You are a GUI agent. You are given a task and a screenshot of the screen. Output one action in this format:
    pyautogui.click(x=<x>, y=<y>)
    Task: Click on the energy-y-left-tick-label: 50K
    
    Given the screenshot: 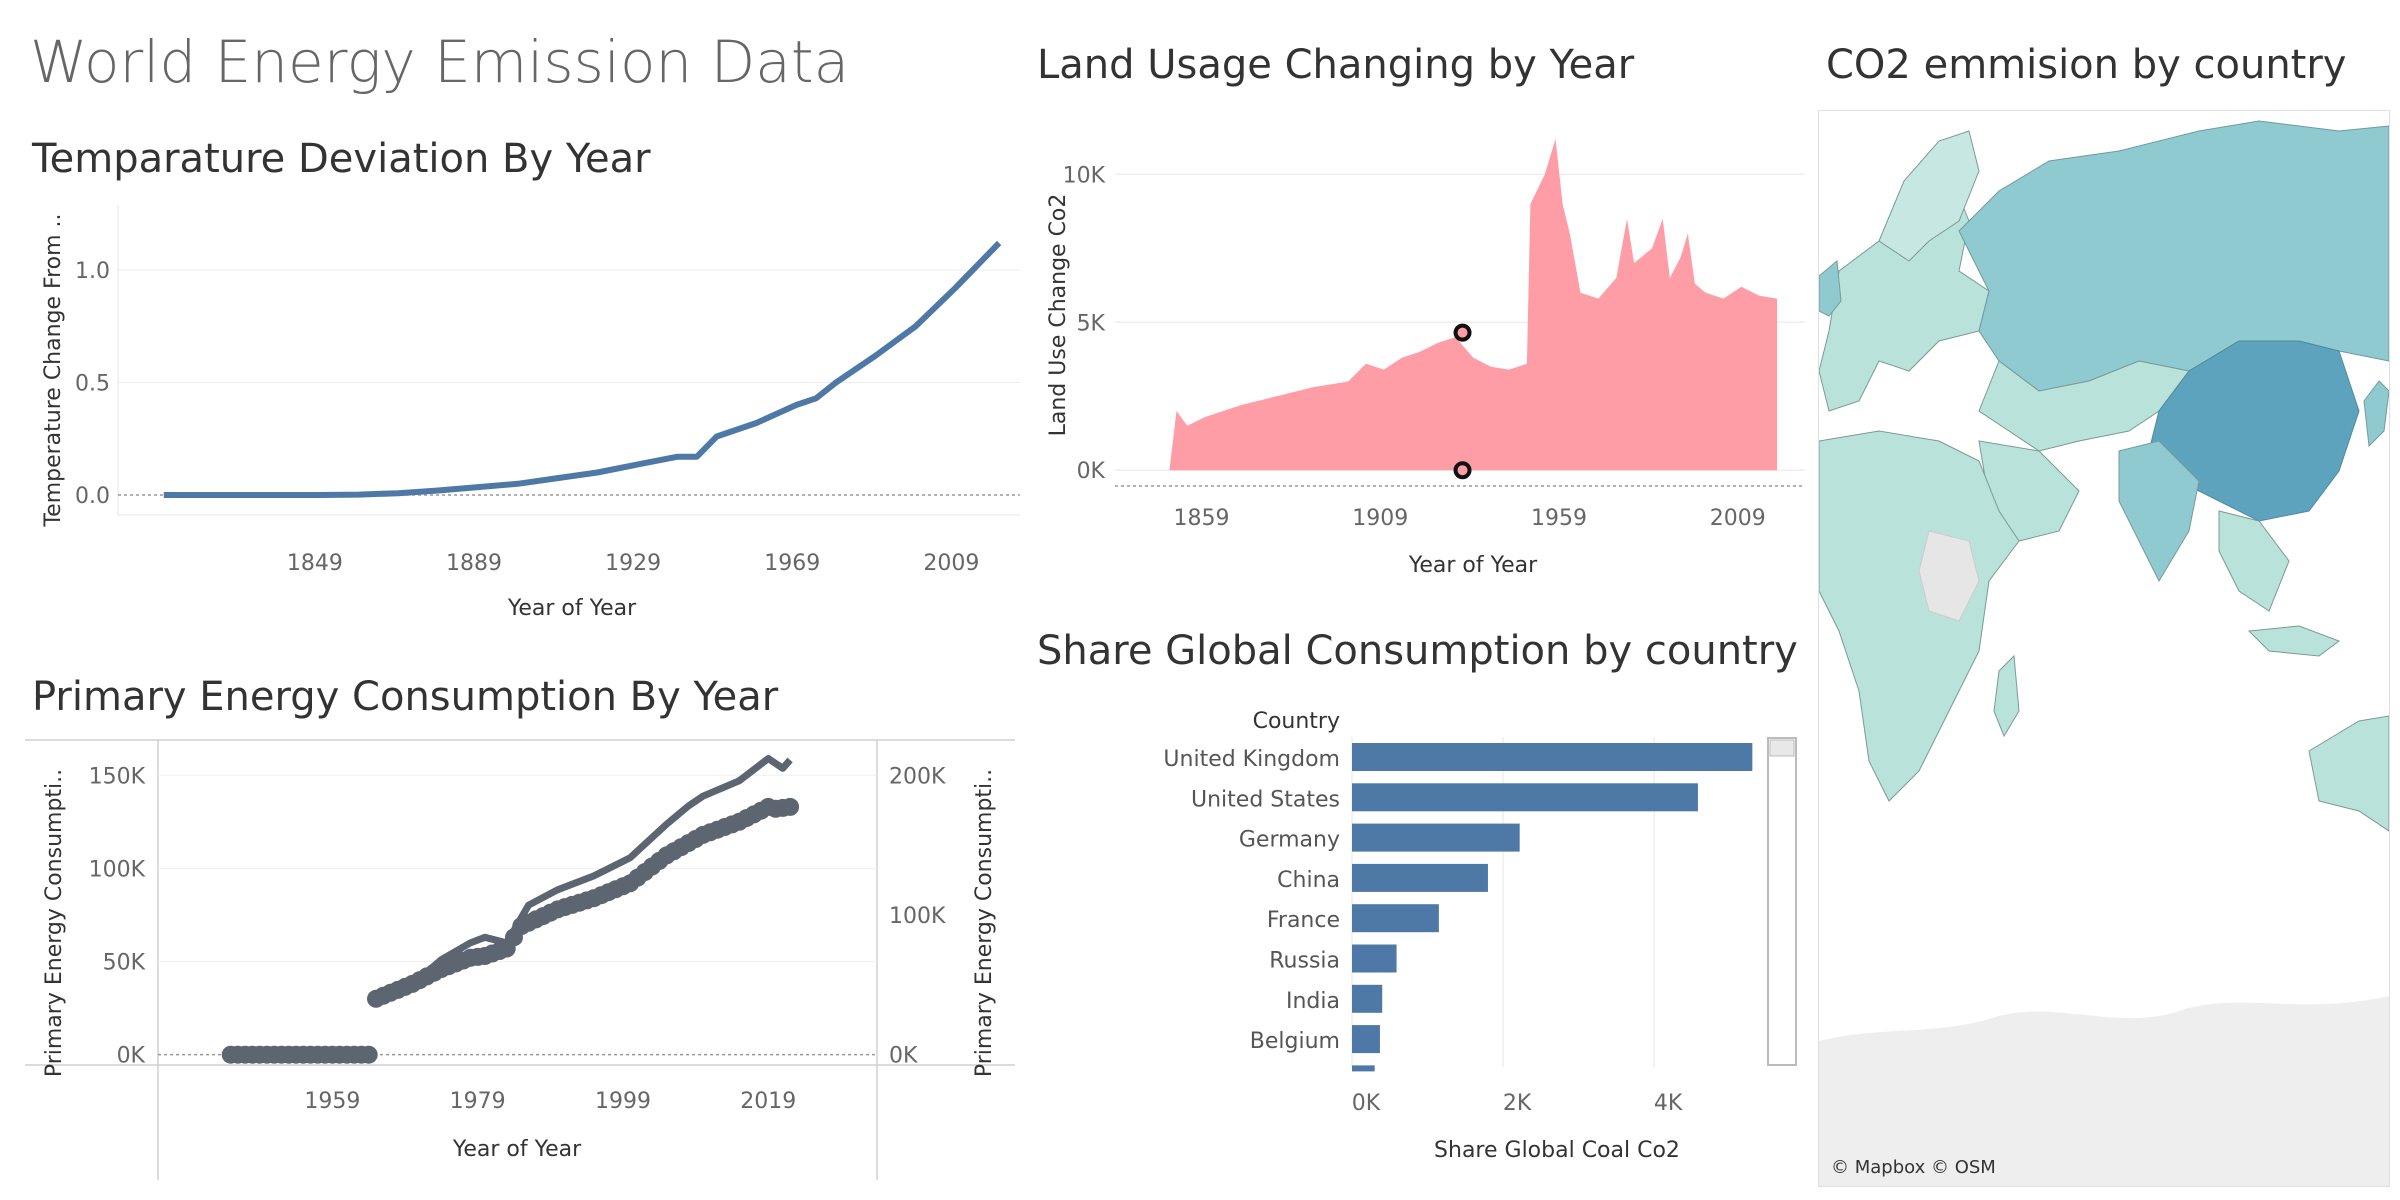 What is the action you would take?
    pyautogui.click(x=124, y=963)
    